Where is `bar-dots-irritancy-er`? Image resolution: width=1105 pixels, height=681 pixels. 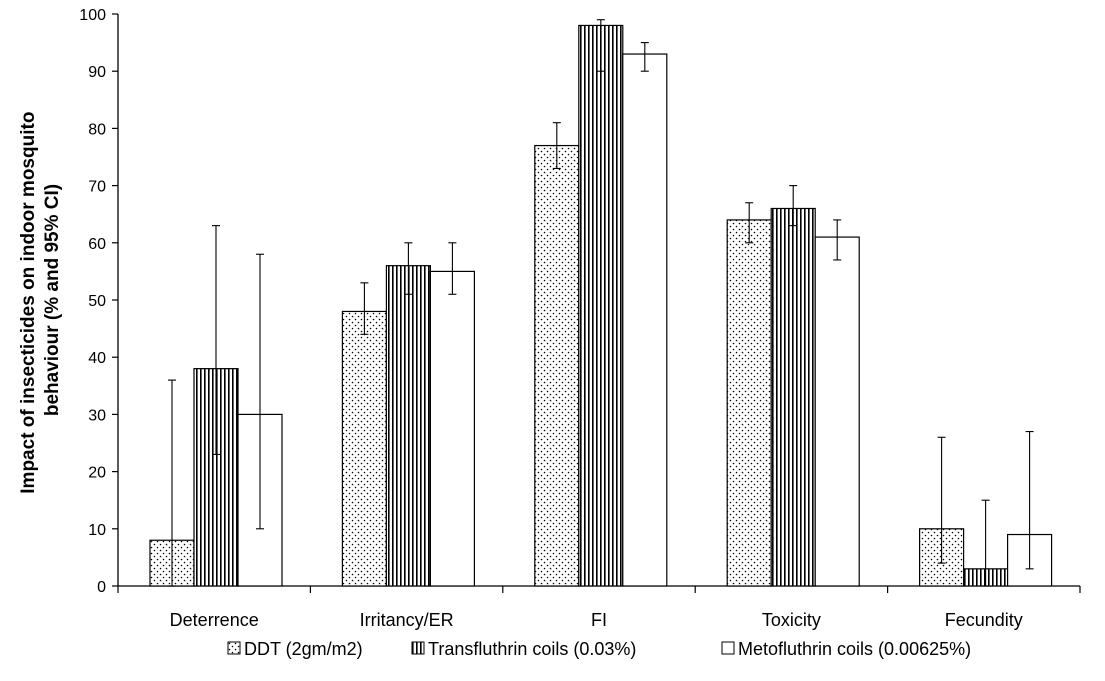
bar-dots-irritancy-er is located at coordinates (364, 448).